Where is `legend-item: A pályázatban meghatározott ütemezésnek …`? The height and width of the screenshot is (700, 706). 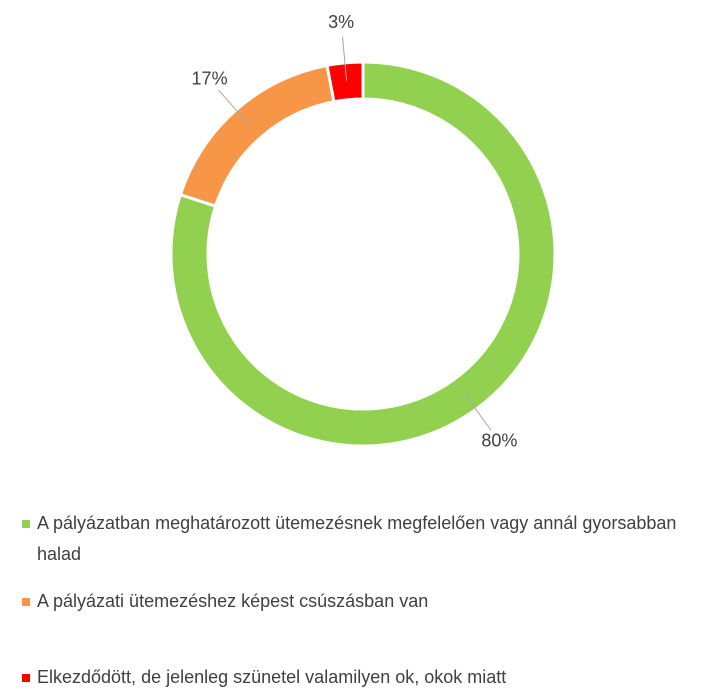 legend-item: A pályázatban meghatározott ütemezésnek … is located at coordinates (343, 539).